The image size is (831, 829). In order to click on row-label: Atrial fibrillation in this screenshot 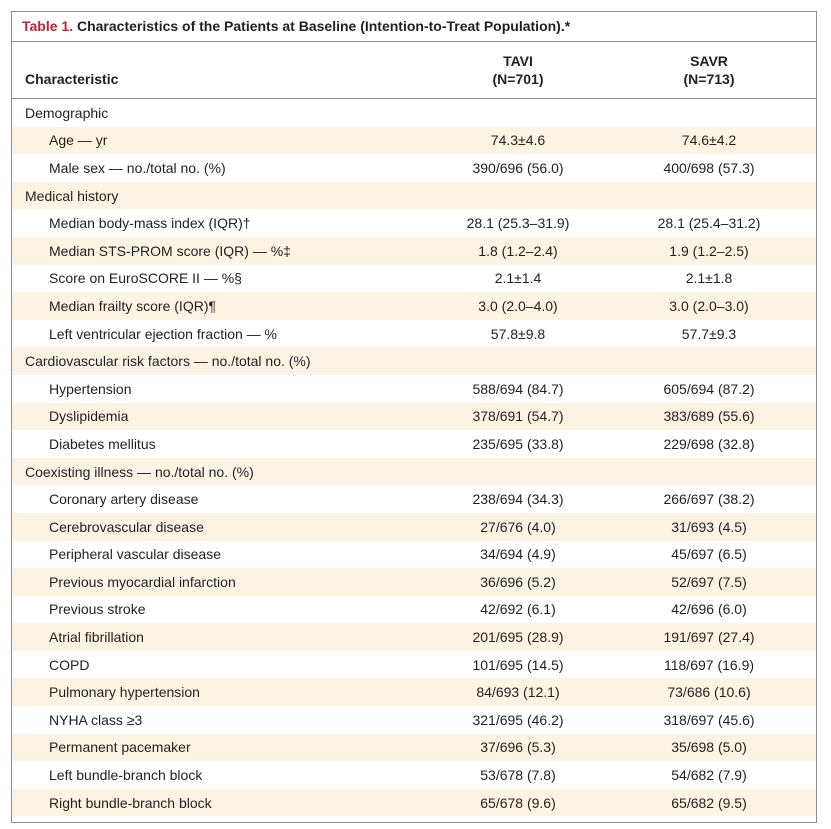, I will do `click(96, 637)`.